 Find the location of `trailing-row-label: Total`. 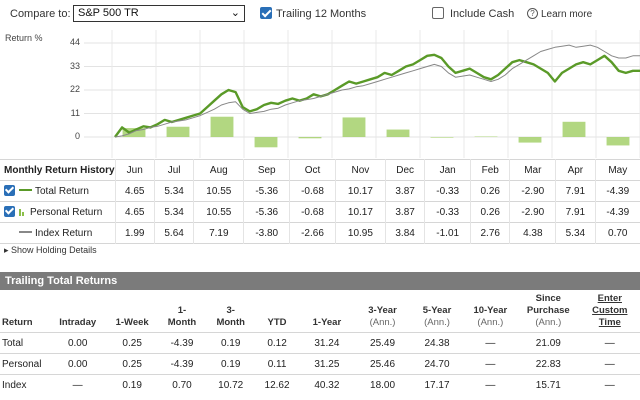

trailing-row-label: Total is located at coordinates (24, 343).